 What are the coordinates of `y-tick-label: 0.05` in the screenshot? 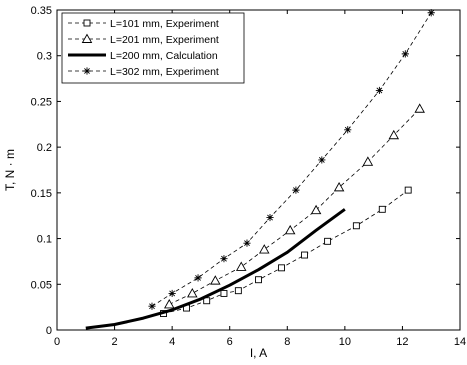 It's located at (41, 285).